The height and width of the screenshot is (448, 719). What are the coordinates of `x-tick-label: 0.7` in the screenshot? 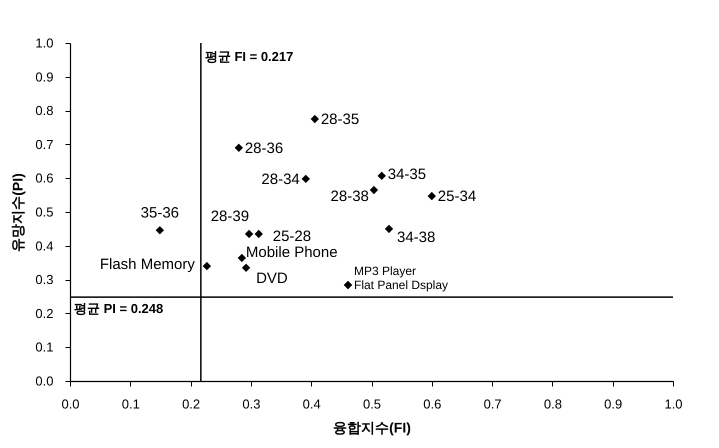 It's located at (493, 404).